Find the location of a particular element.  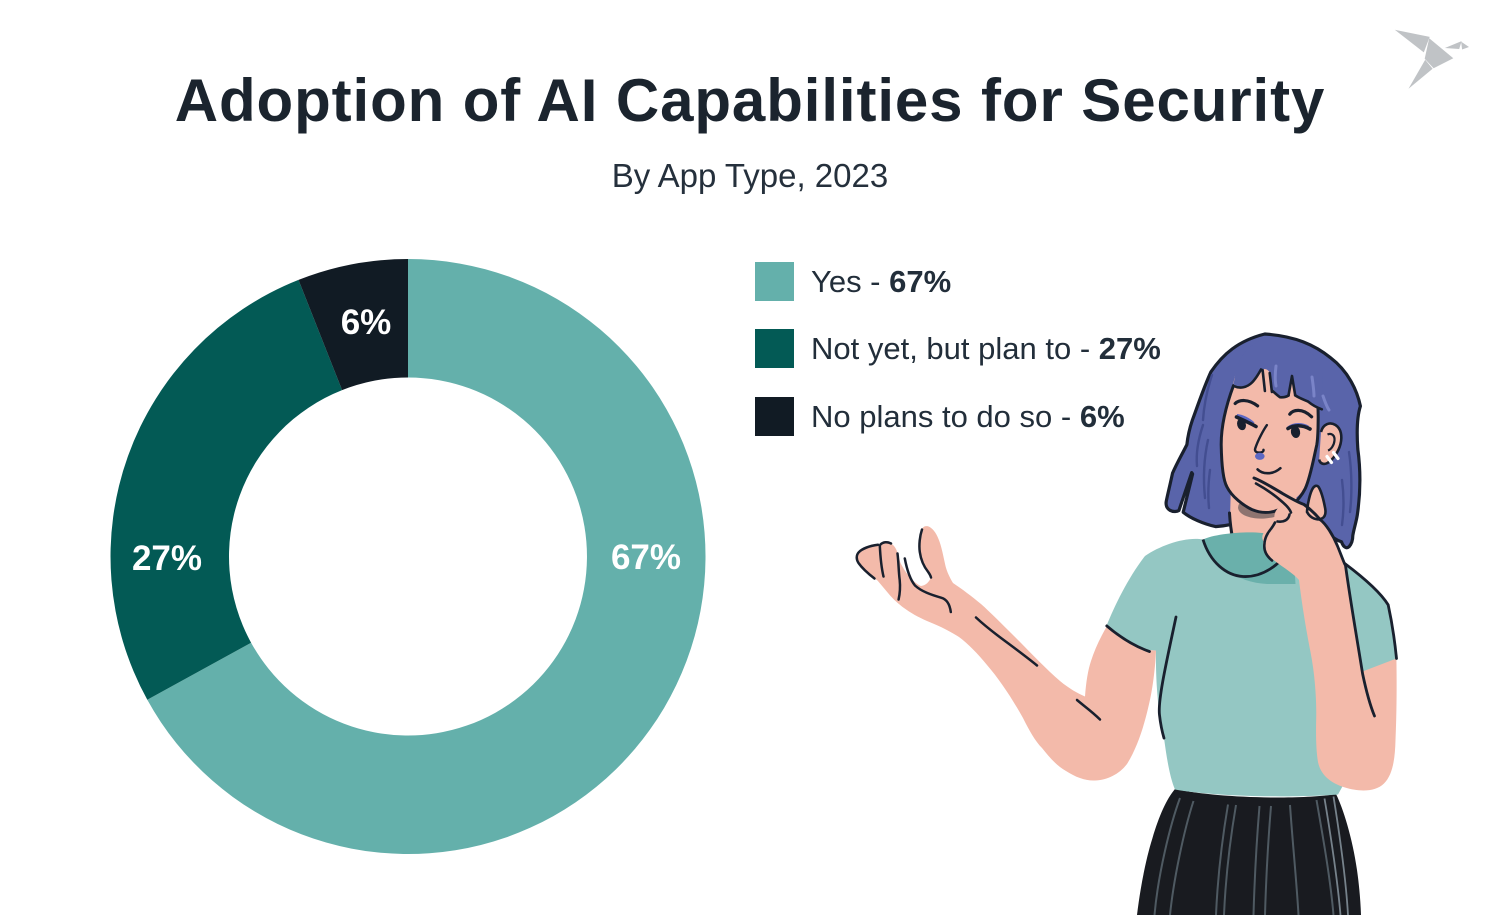

svg-text: 67% is located at coordinates (646, 557).